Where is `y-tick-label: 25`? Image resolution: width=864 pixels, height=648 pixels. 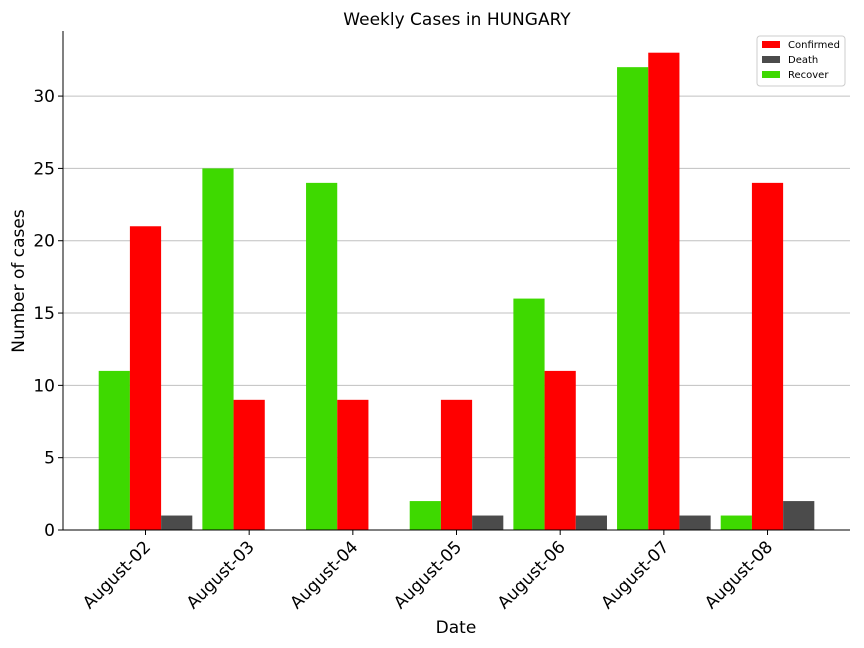 y-tick-label: 25 is located at coordinates (44, 169).